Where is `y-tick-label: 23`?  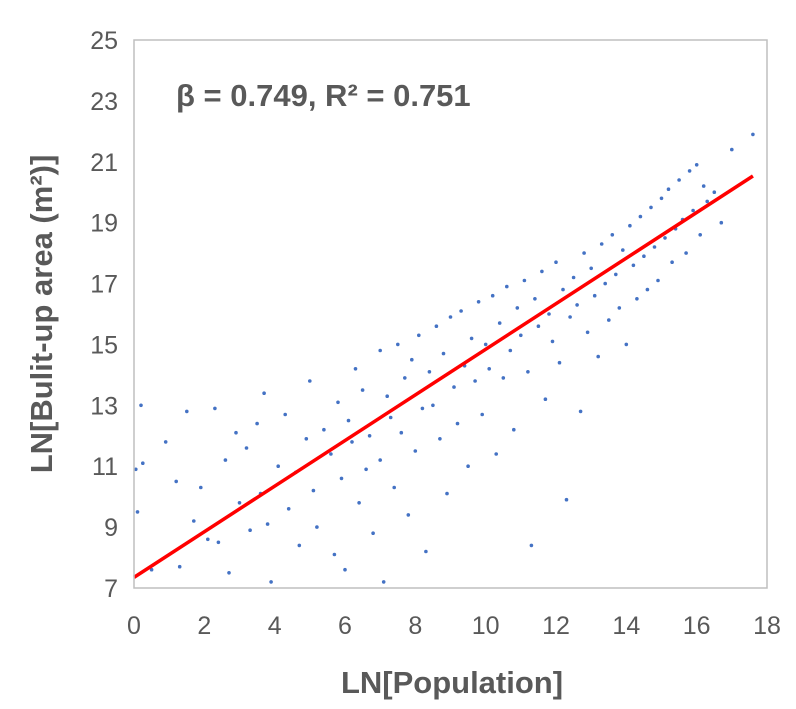
y-tick-label: 23 is located at coordinates (104, 102).